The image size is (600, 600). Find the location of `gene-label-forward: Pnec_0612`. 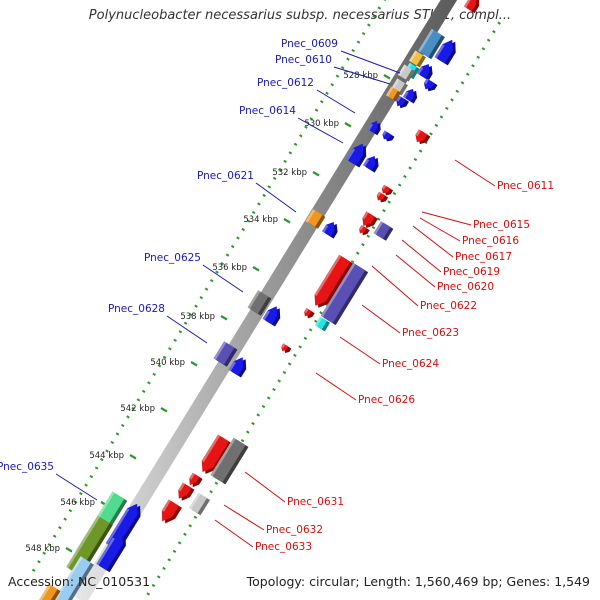

gene-label-forward: Pnec_0612 is located at coordinates (285, 83).